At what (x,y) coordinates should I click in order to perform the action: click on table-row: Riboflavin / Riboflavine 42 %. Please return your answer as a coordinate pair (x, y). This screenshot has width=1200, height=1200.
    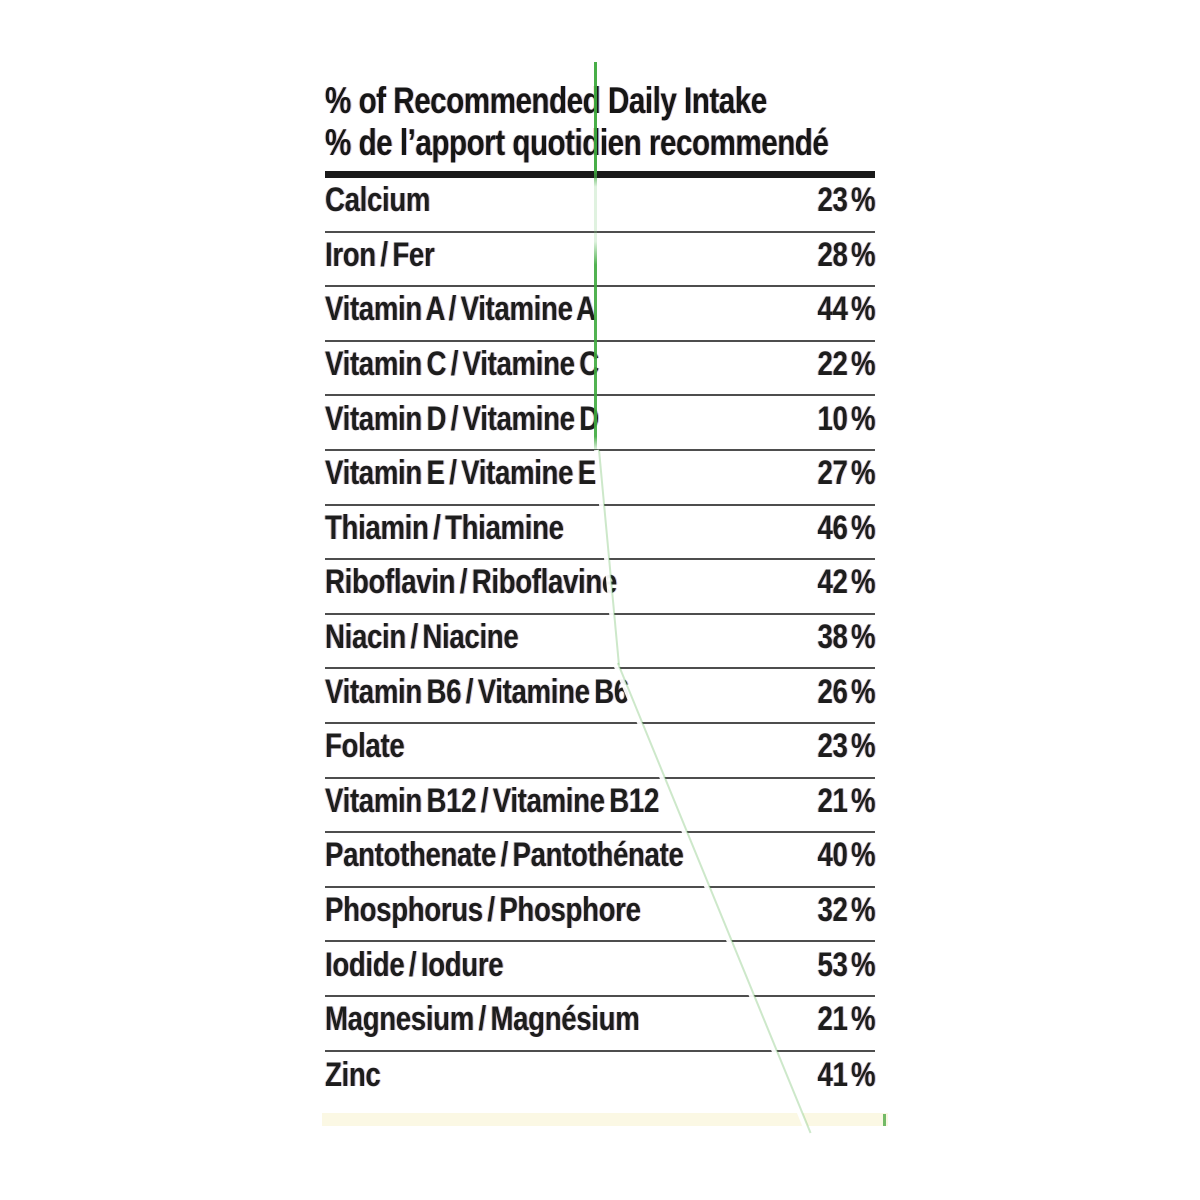
    Looking at the image, I should click on (600, 587).